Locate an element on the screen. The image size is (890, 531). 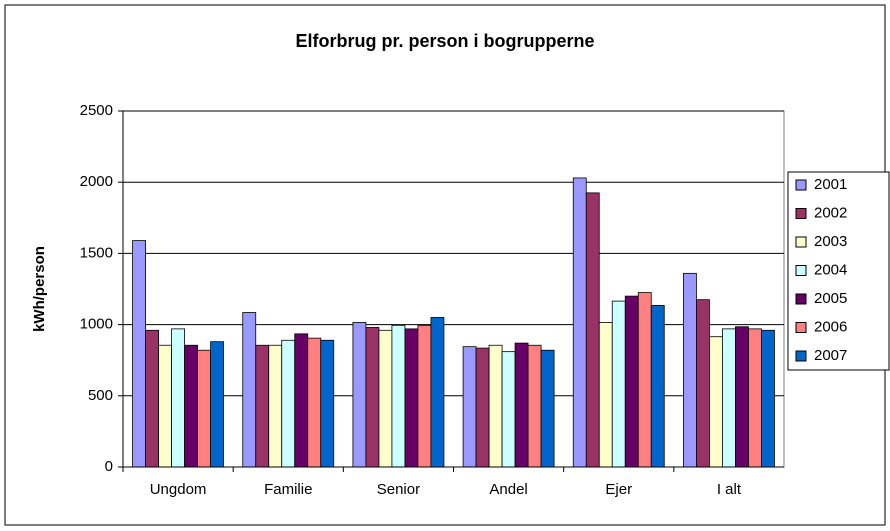
legend-label: 2005 is located at coordinates (830, 298).